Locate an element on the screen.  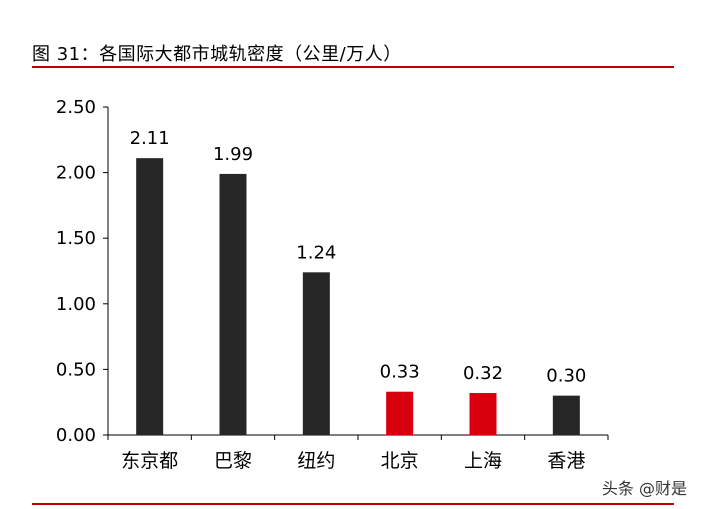
y-tick-label: 0.00 is located at coordinates (76, 435).